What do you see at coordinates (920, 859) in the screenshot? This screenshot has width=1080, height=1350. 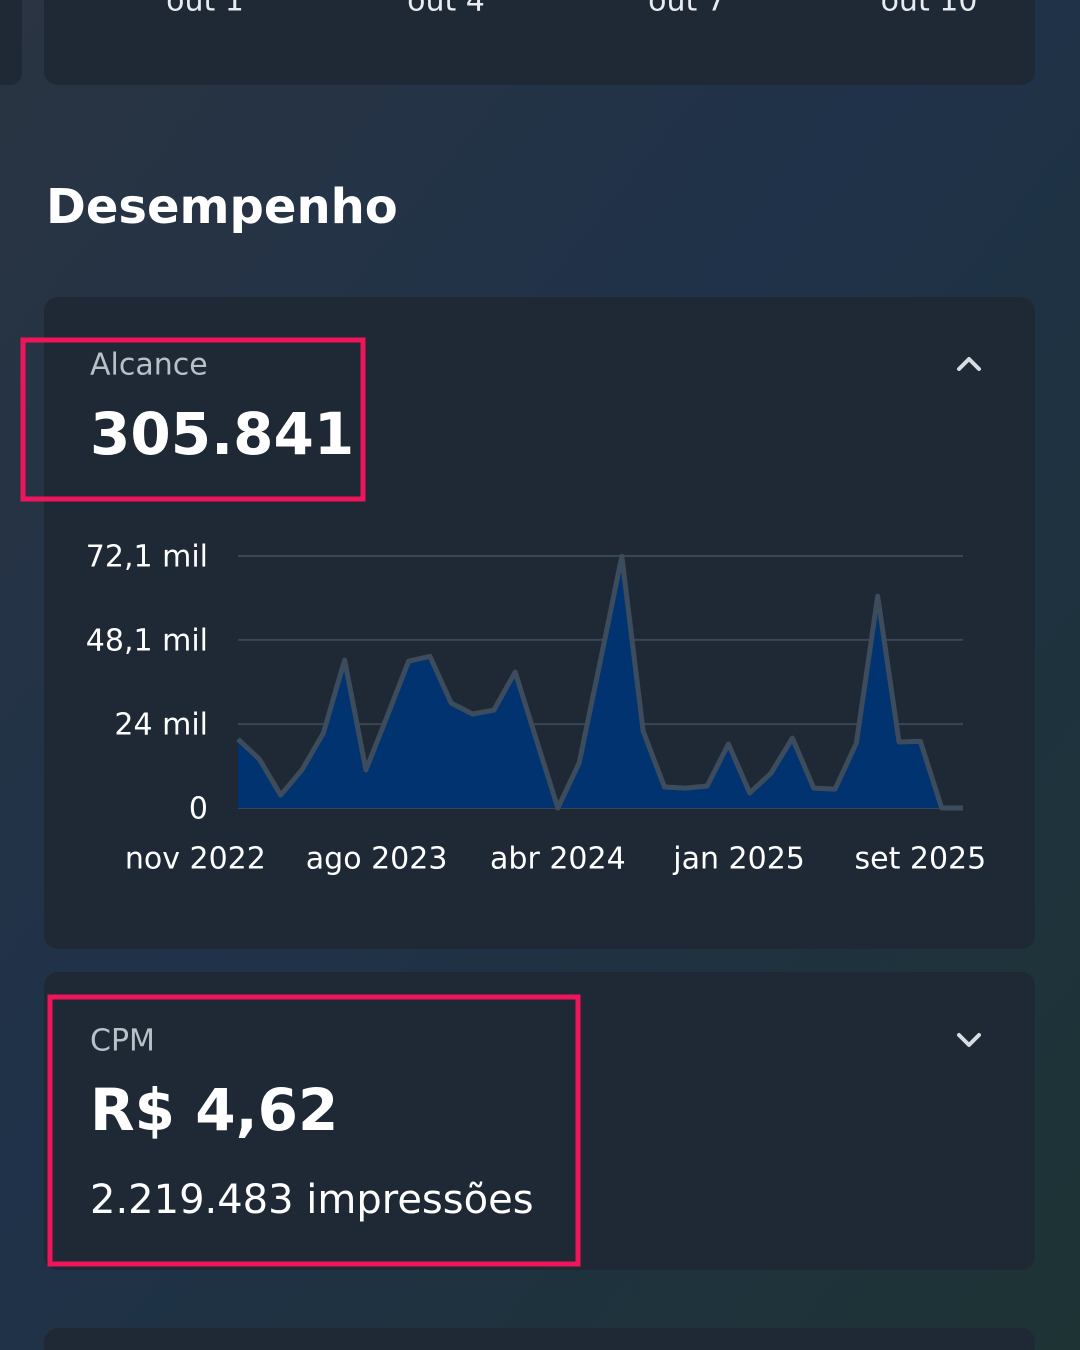 I see `x-tick-label: set 2025` at bounding box center [920, 859].